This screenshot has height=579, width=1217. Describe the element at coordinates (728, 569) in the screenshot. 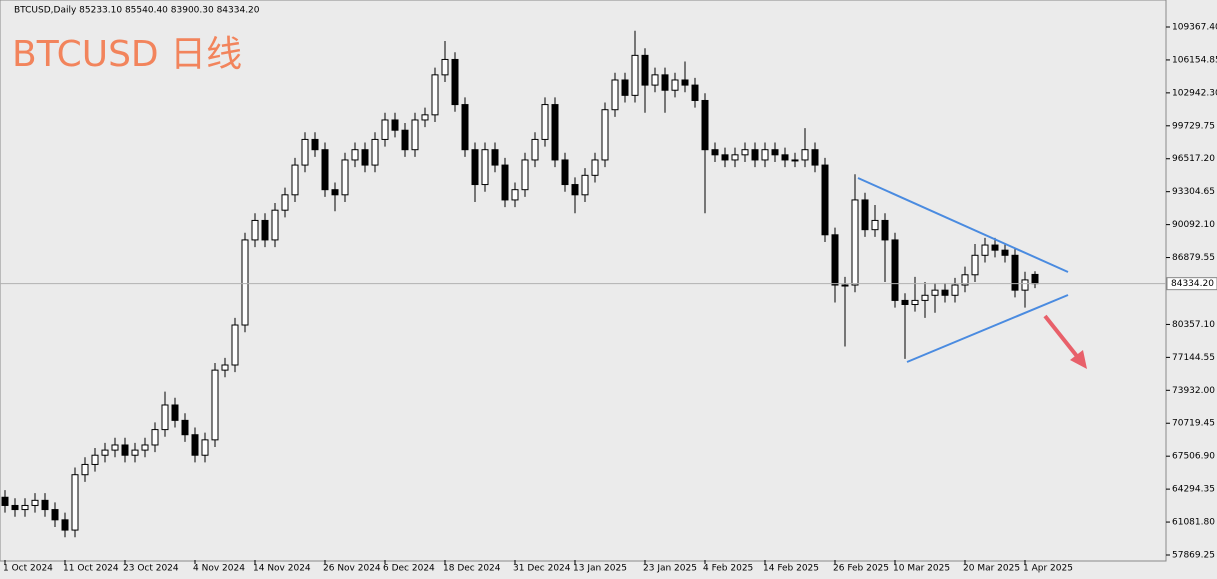

I see `x-tick-label: 4 Feb 2025` at that location.